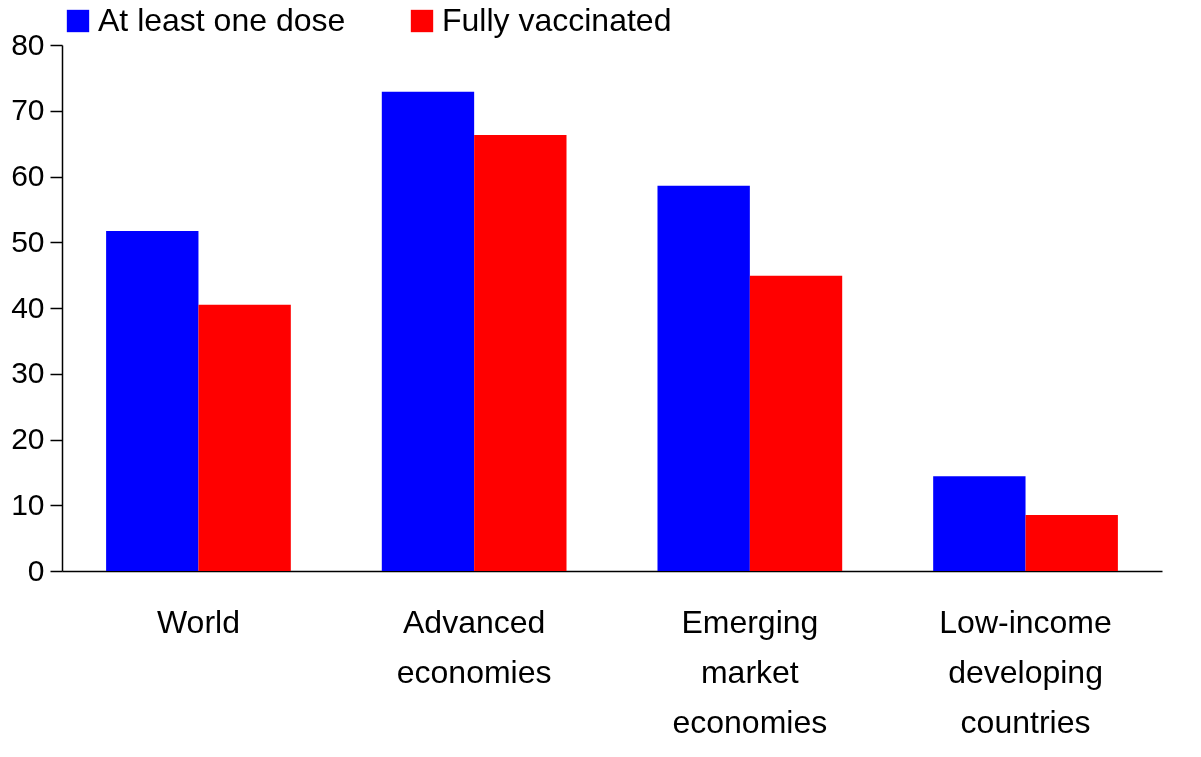  I want to click on x-tick-label: Advanced economies, so click(474, 646).